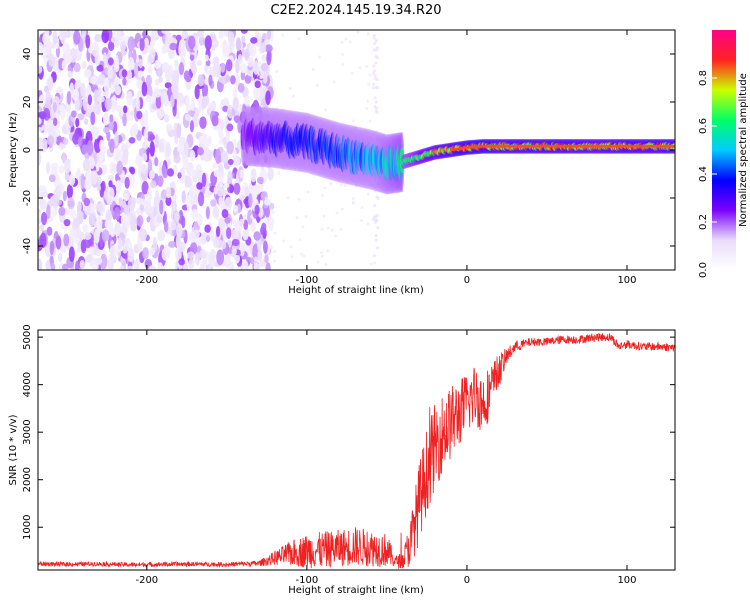  Describe the element at coordinates (27, 54) in the screenshot. I see `y-tick-label: 40` at that location.